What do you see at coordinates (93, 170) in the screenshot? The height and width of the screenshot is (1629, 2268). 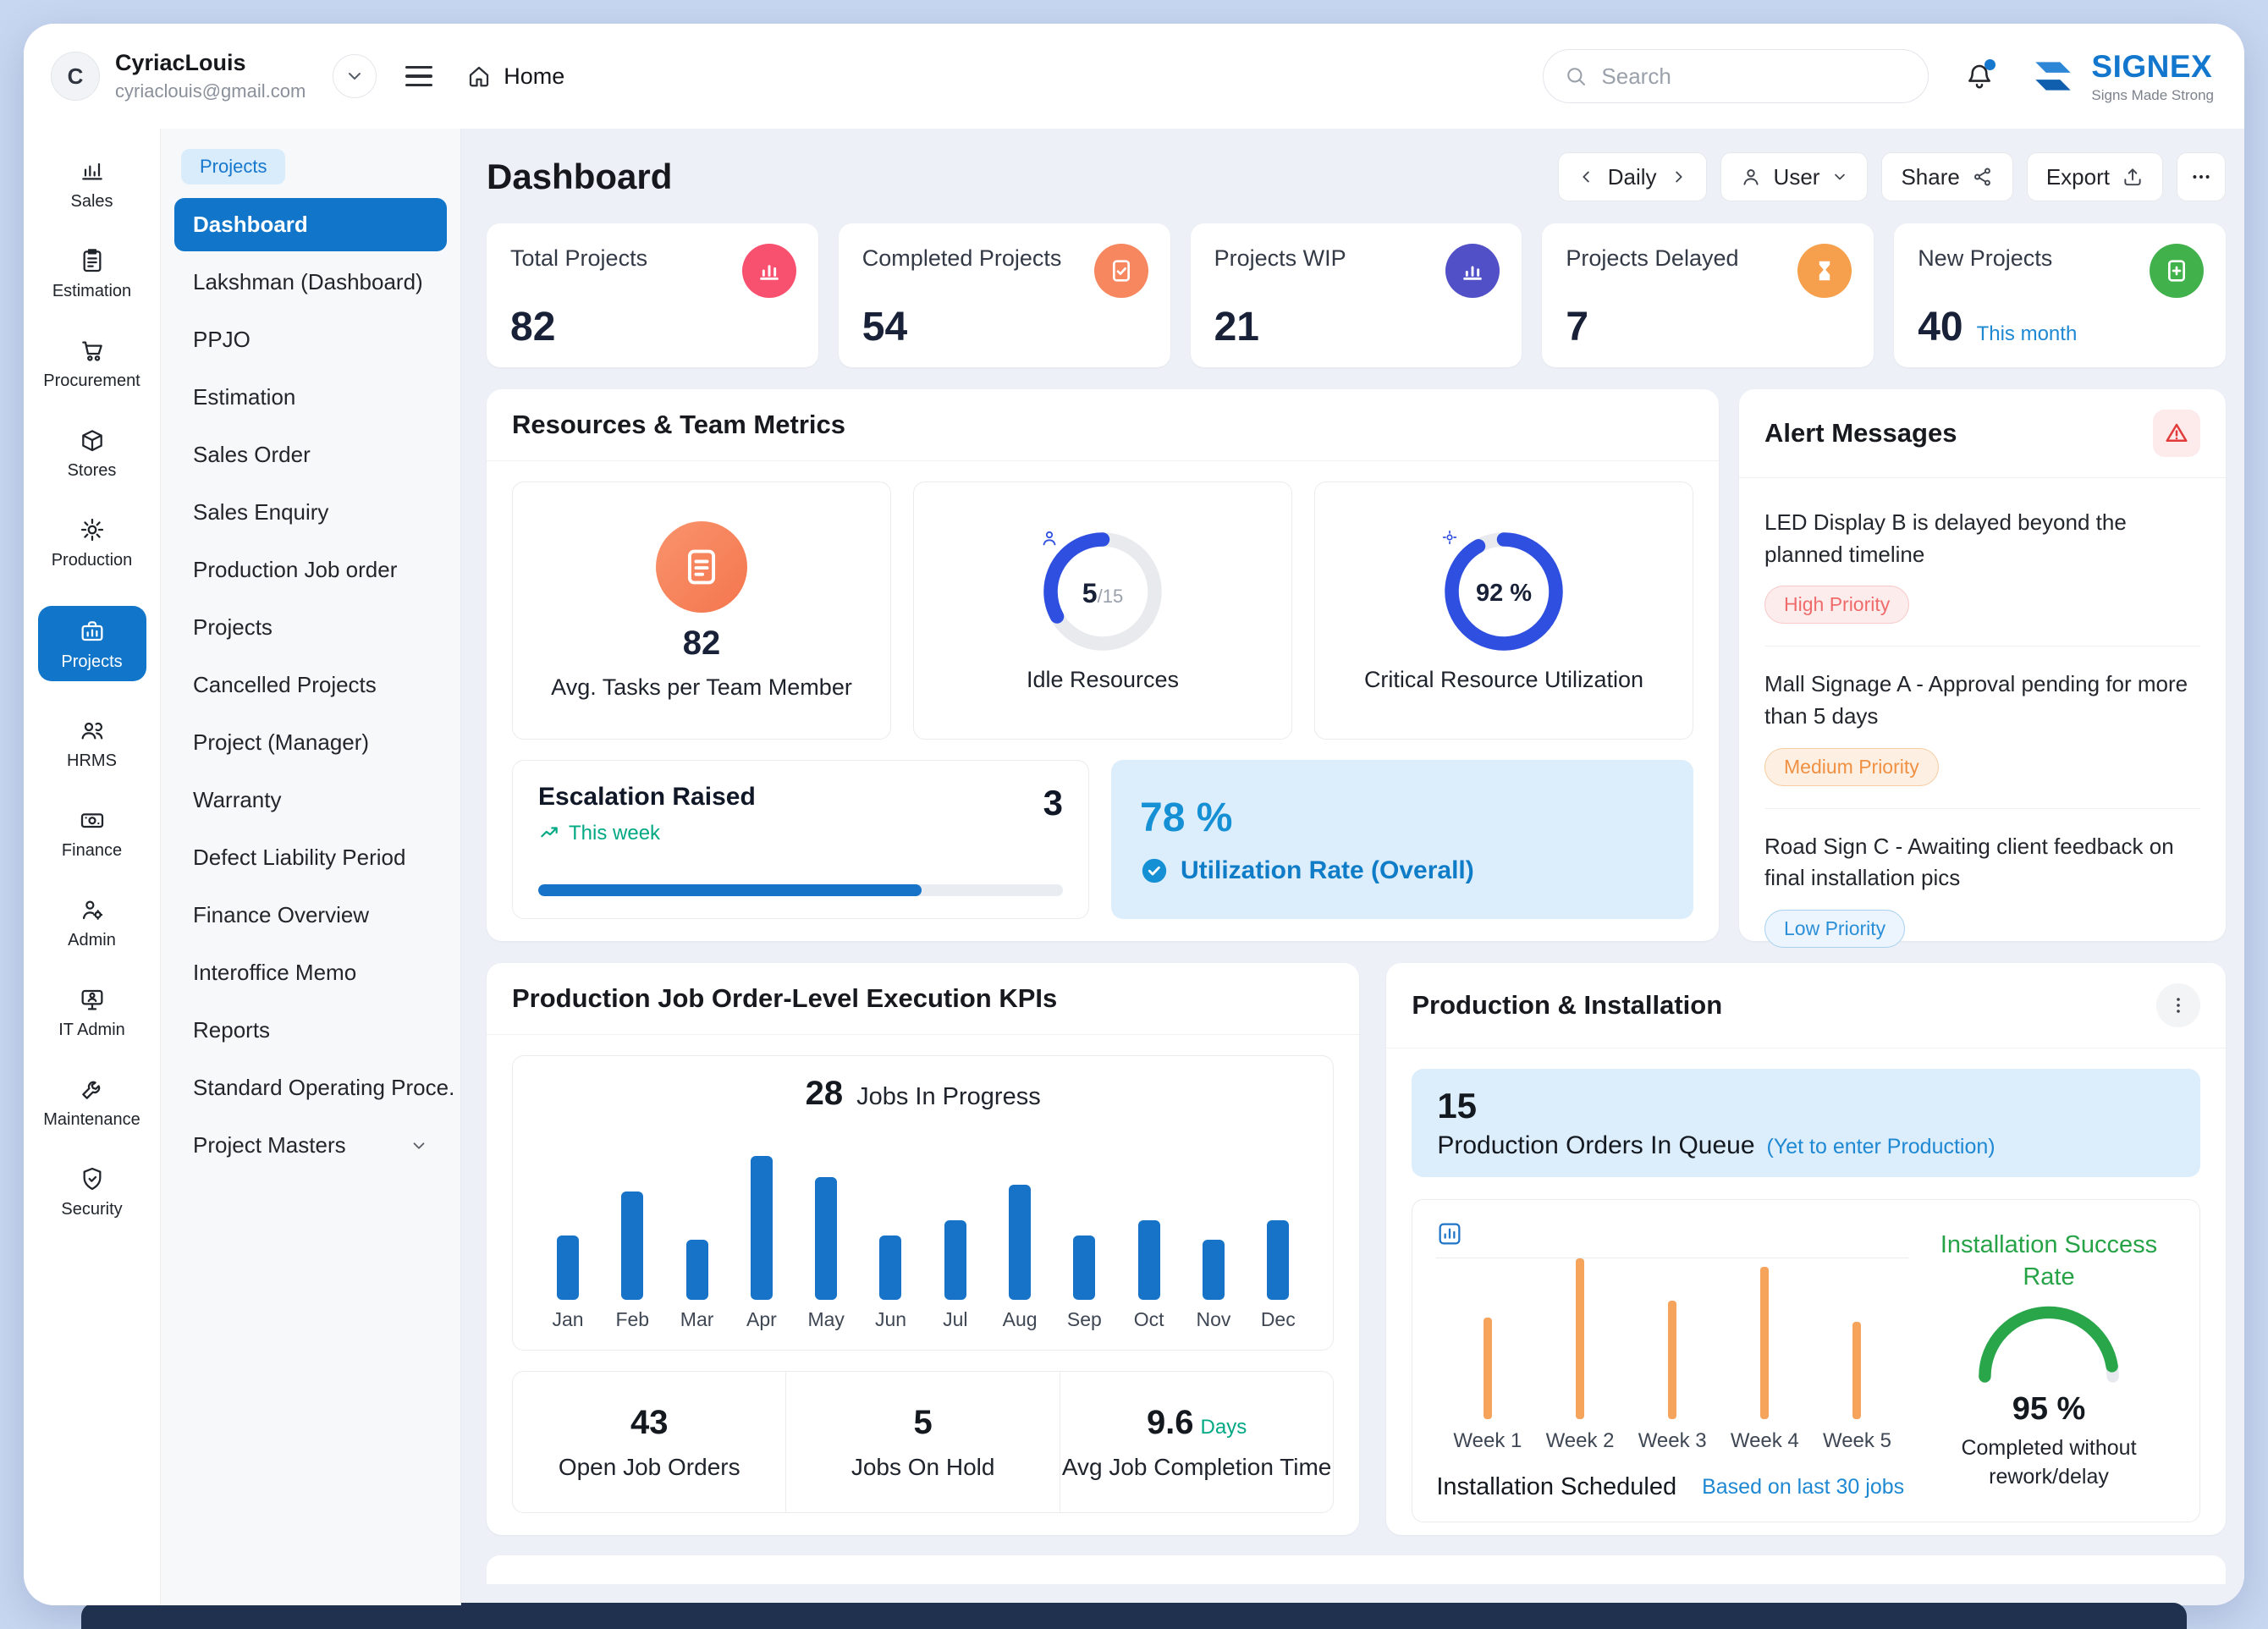 I see `sales-chart-icon` at bounding box center [93, 170].